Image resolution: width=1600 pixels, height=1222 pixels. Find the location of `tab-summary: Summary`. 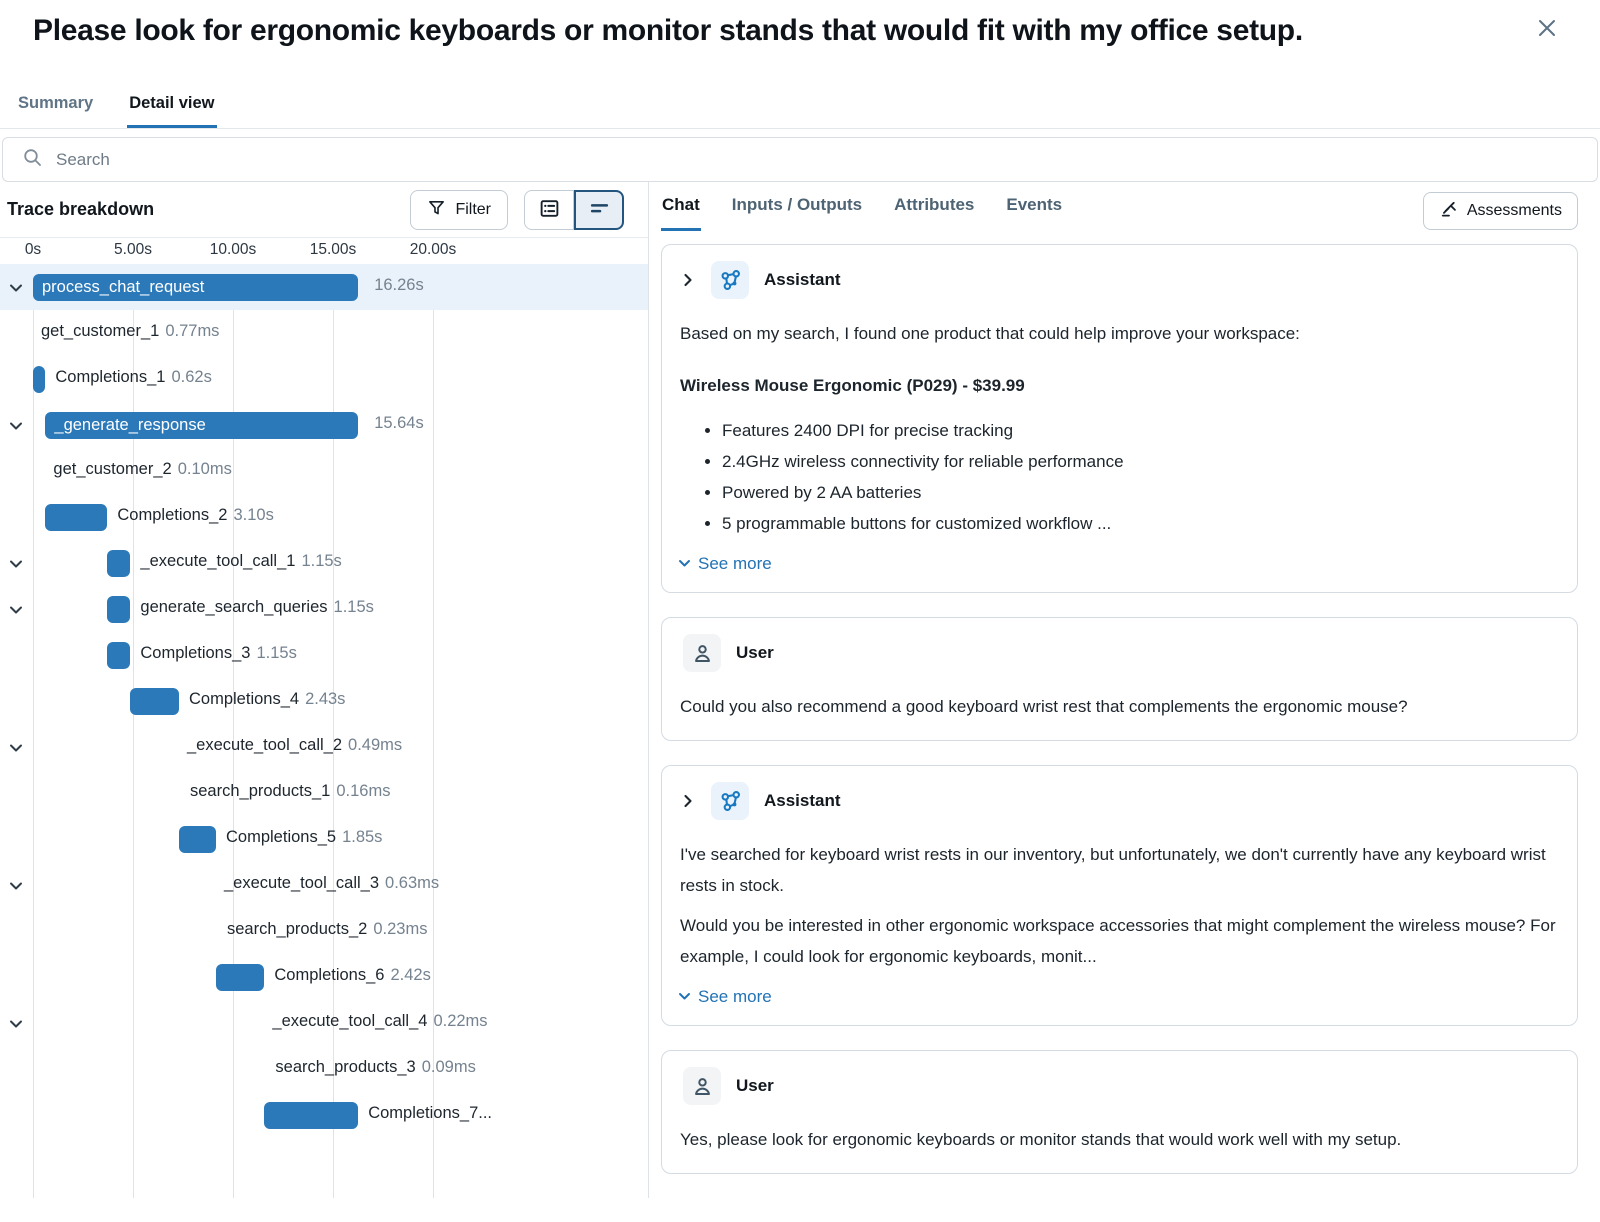

tab-summary: Summary is located at coordinates (55, 108).